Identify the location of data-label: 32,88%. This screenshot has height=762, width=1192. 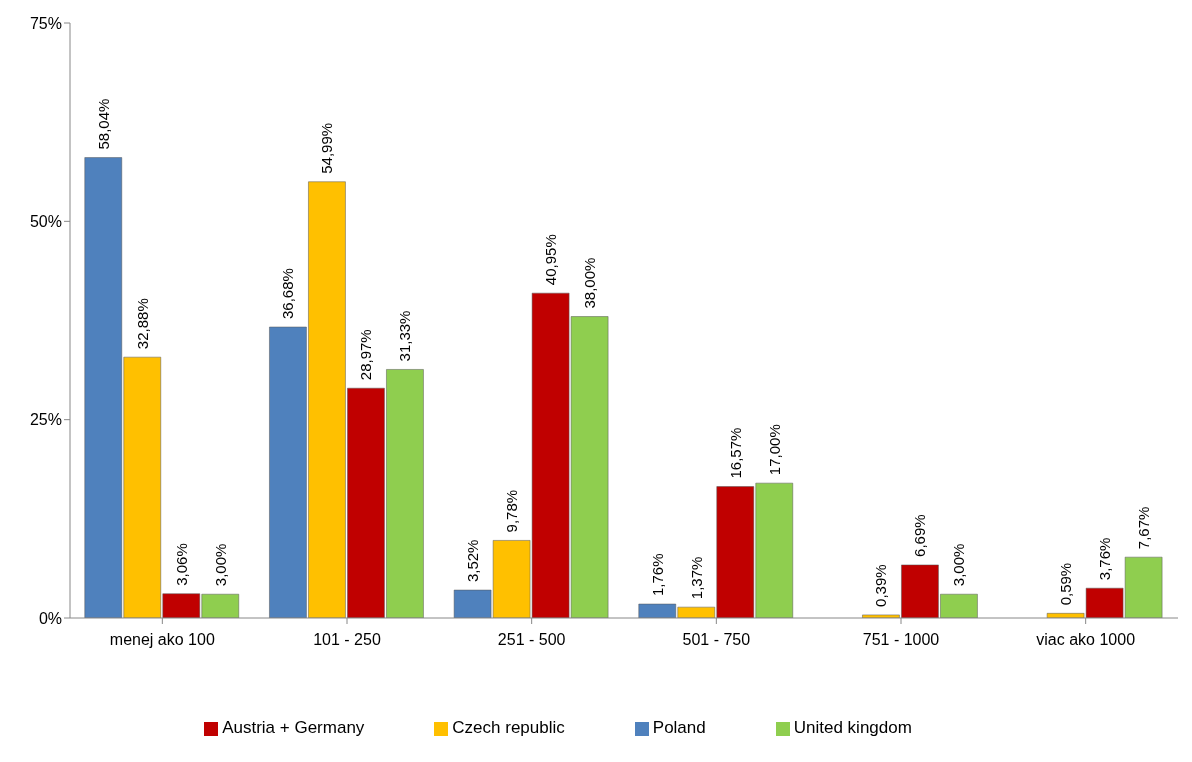
(142, 324).